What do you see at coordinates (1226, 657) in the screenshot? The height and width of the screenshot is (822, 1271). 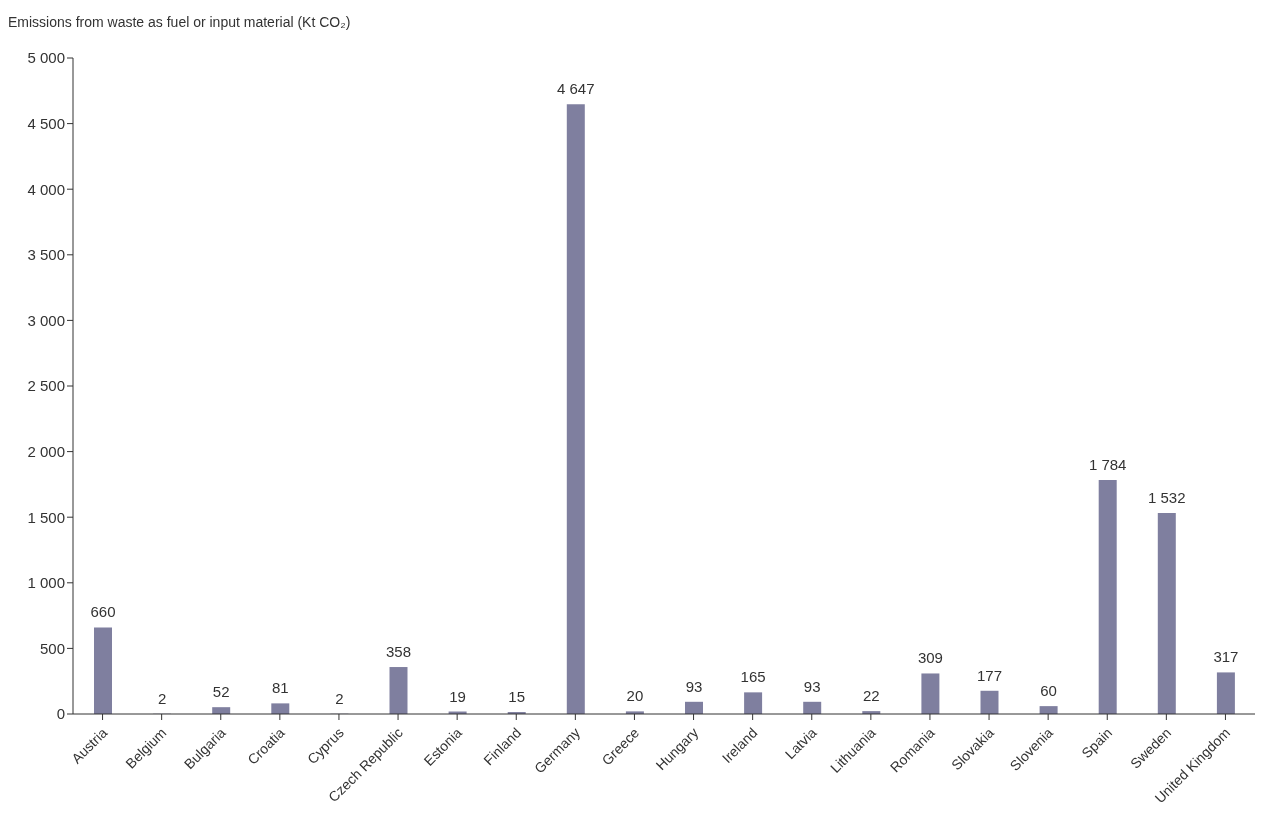 I see `data-label: 317` at bounding box center [1226, 657].